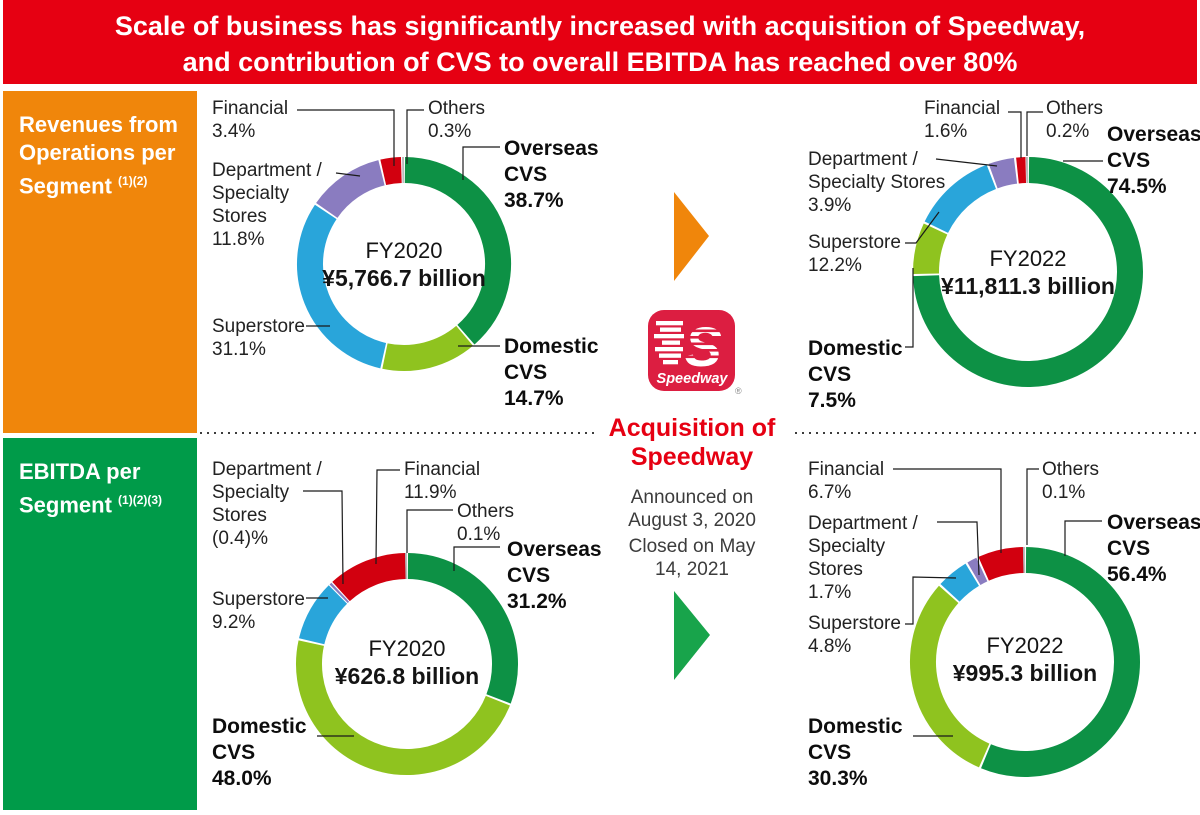 The height and width of the screenshot is (815, 1200). Describe the element at coordinates (832, 400) in the screenshot. I see `segment-label-line: 7.5%` at that location.